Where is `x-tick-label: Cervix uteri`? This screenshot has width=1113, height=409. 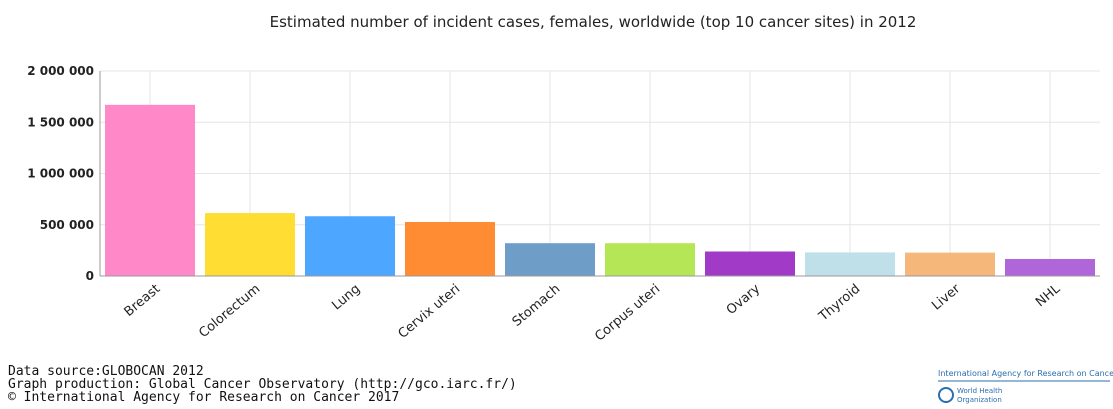
x-tick-label: Cervix uteri is located at coordinates (430, 312).